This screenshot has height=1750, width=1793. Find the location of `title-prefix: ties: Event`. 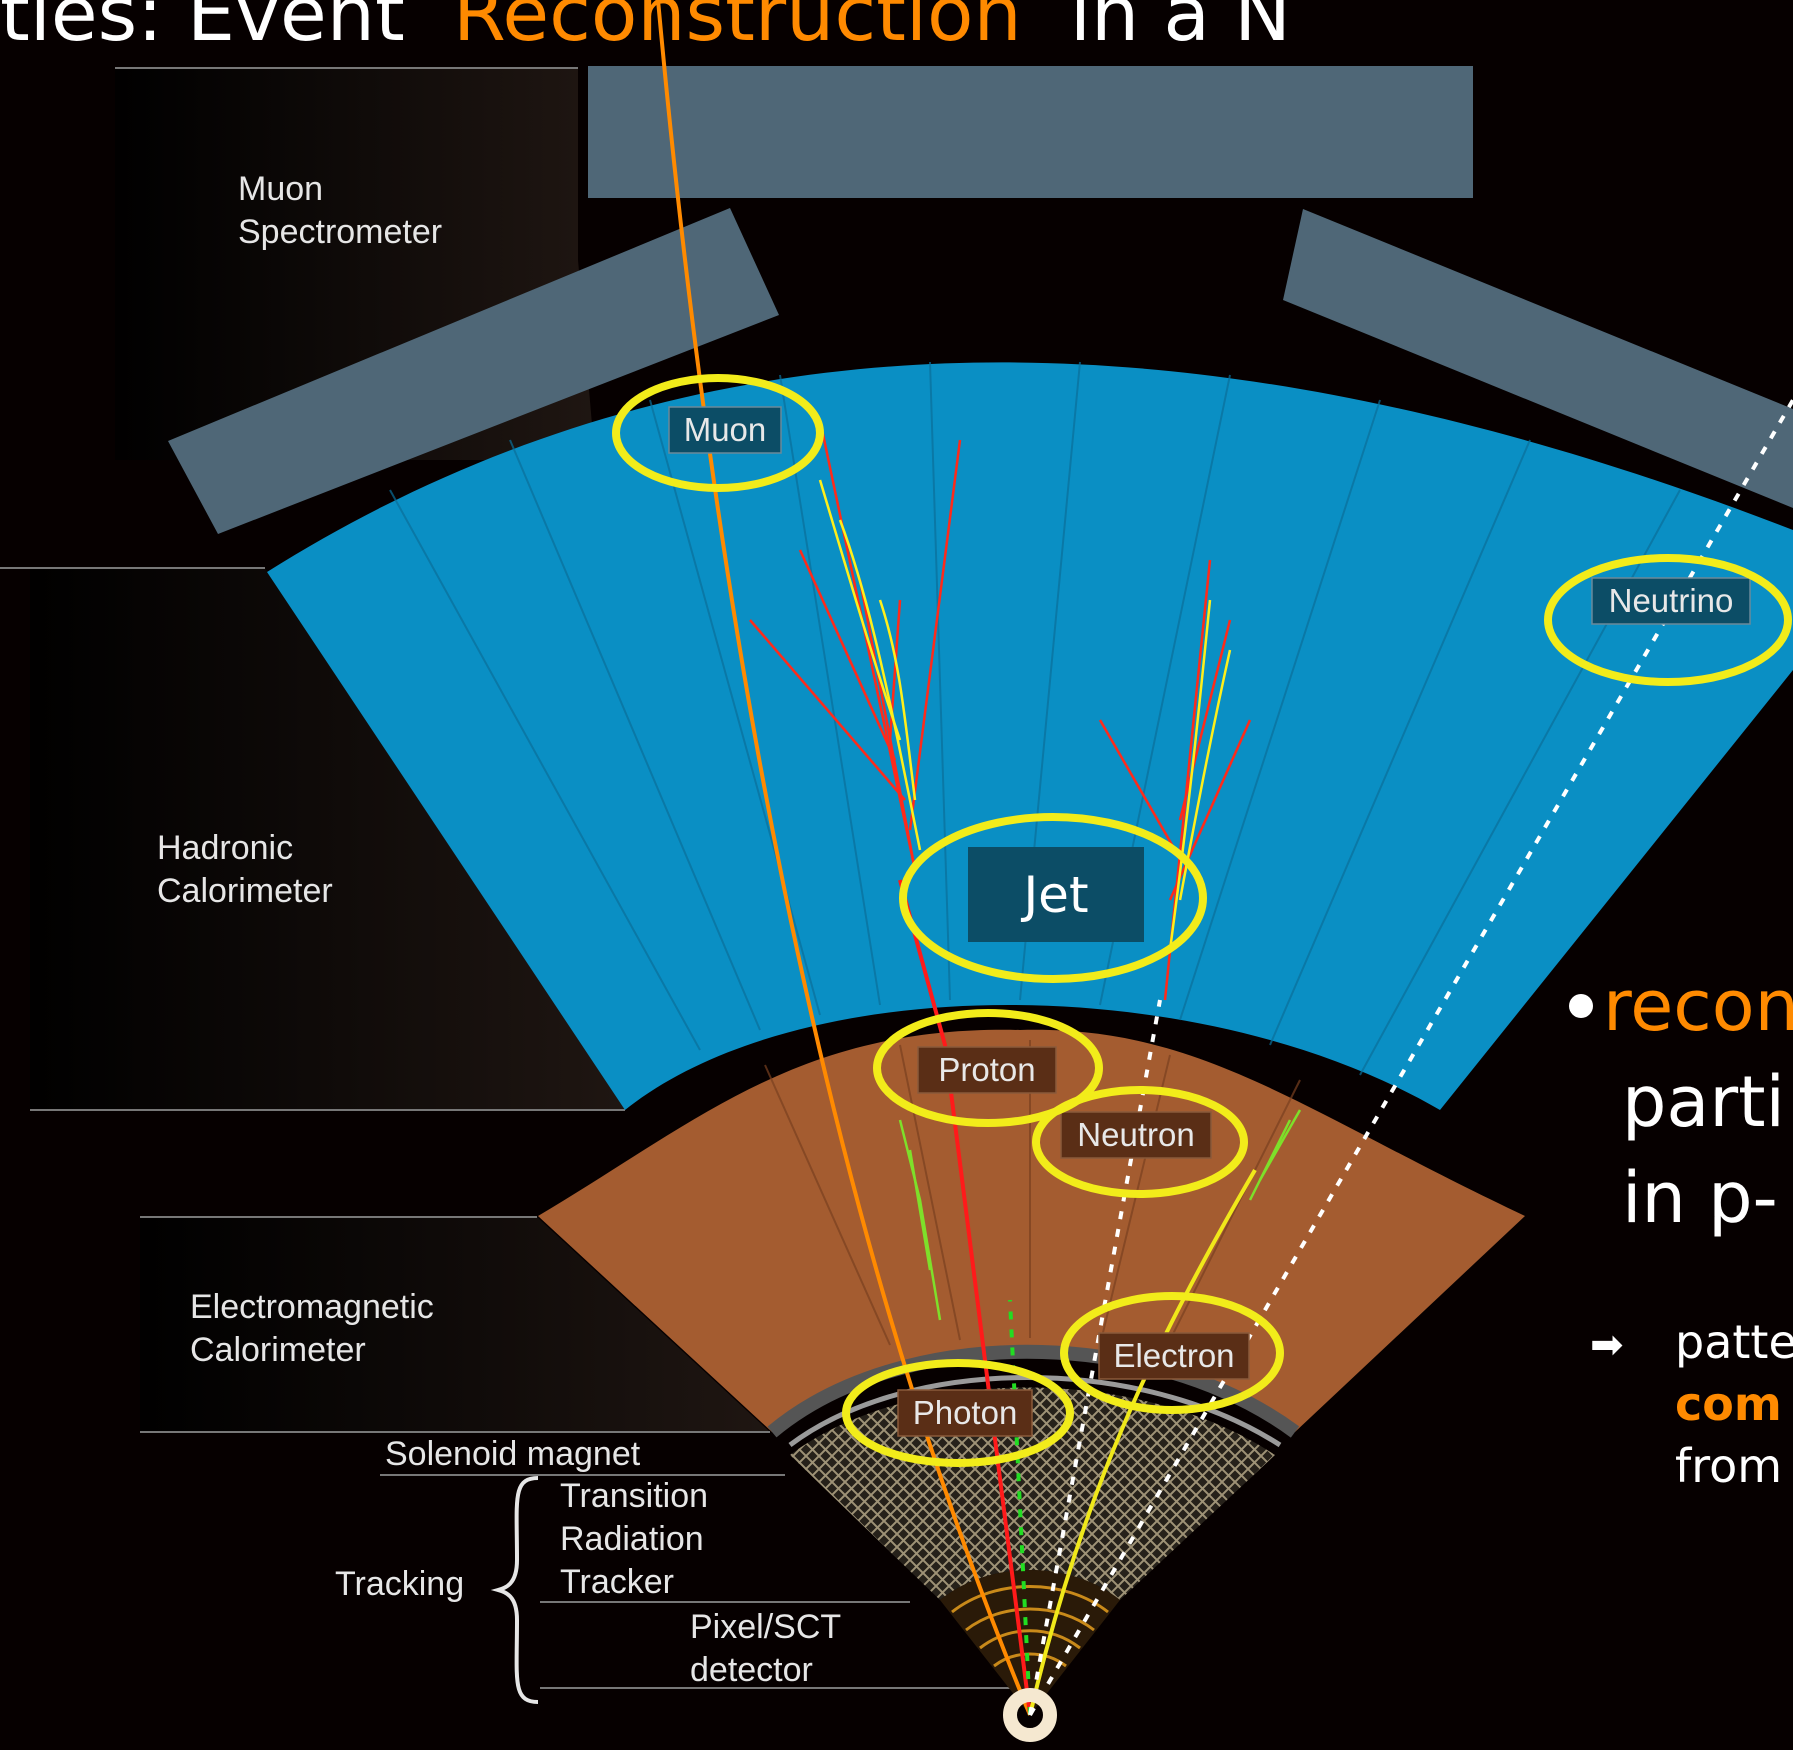

title-prefix: ties: Event is located at coordinates (202, 29).